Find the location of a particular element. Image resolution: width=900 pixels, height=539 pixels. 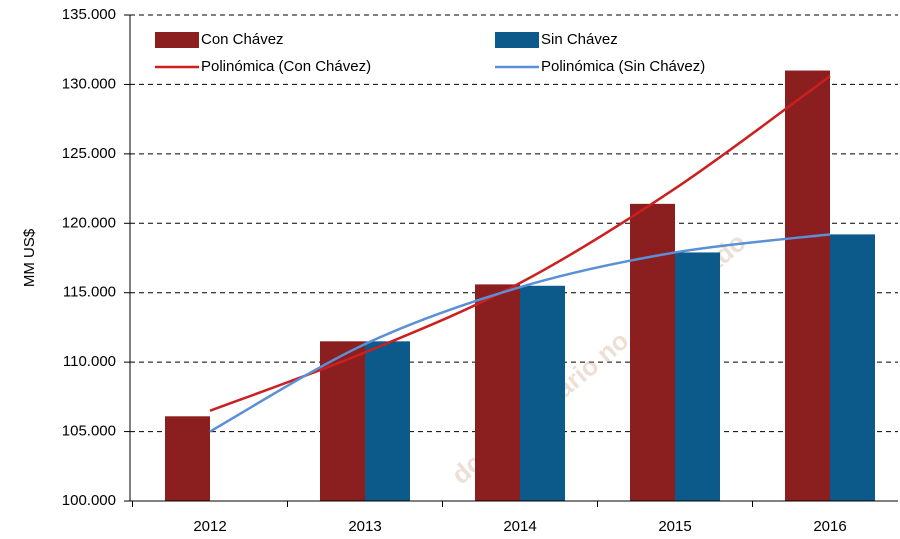

y-tick-label: 115.000 is located at coordinates (89, 292).